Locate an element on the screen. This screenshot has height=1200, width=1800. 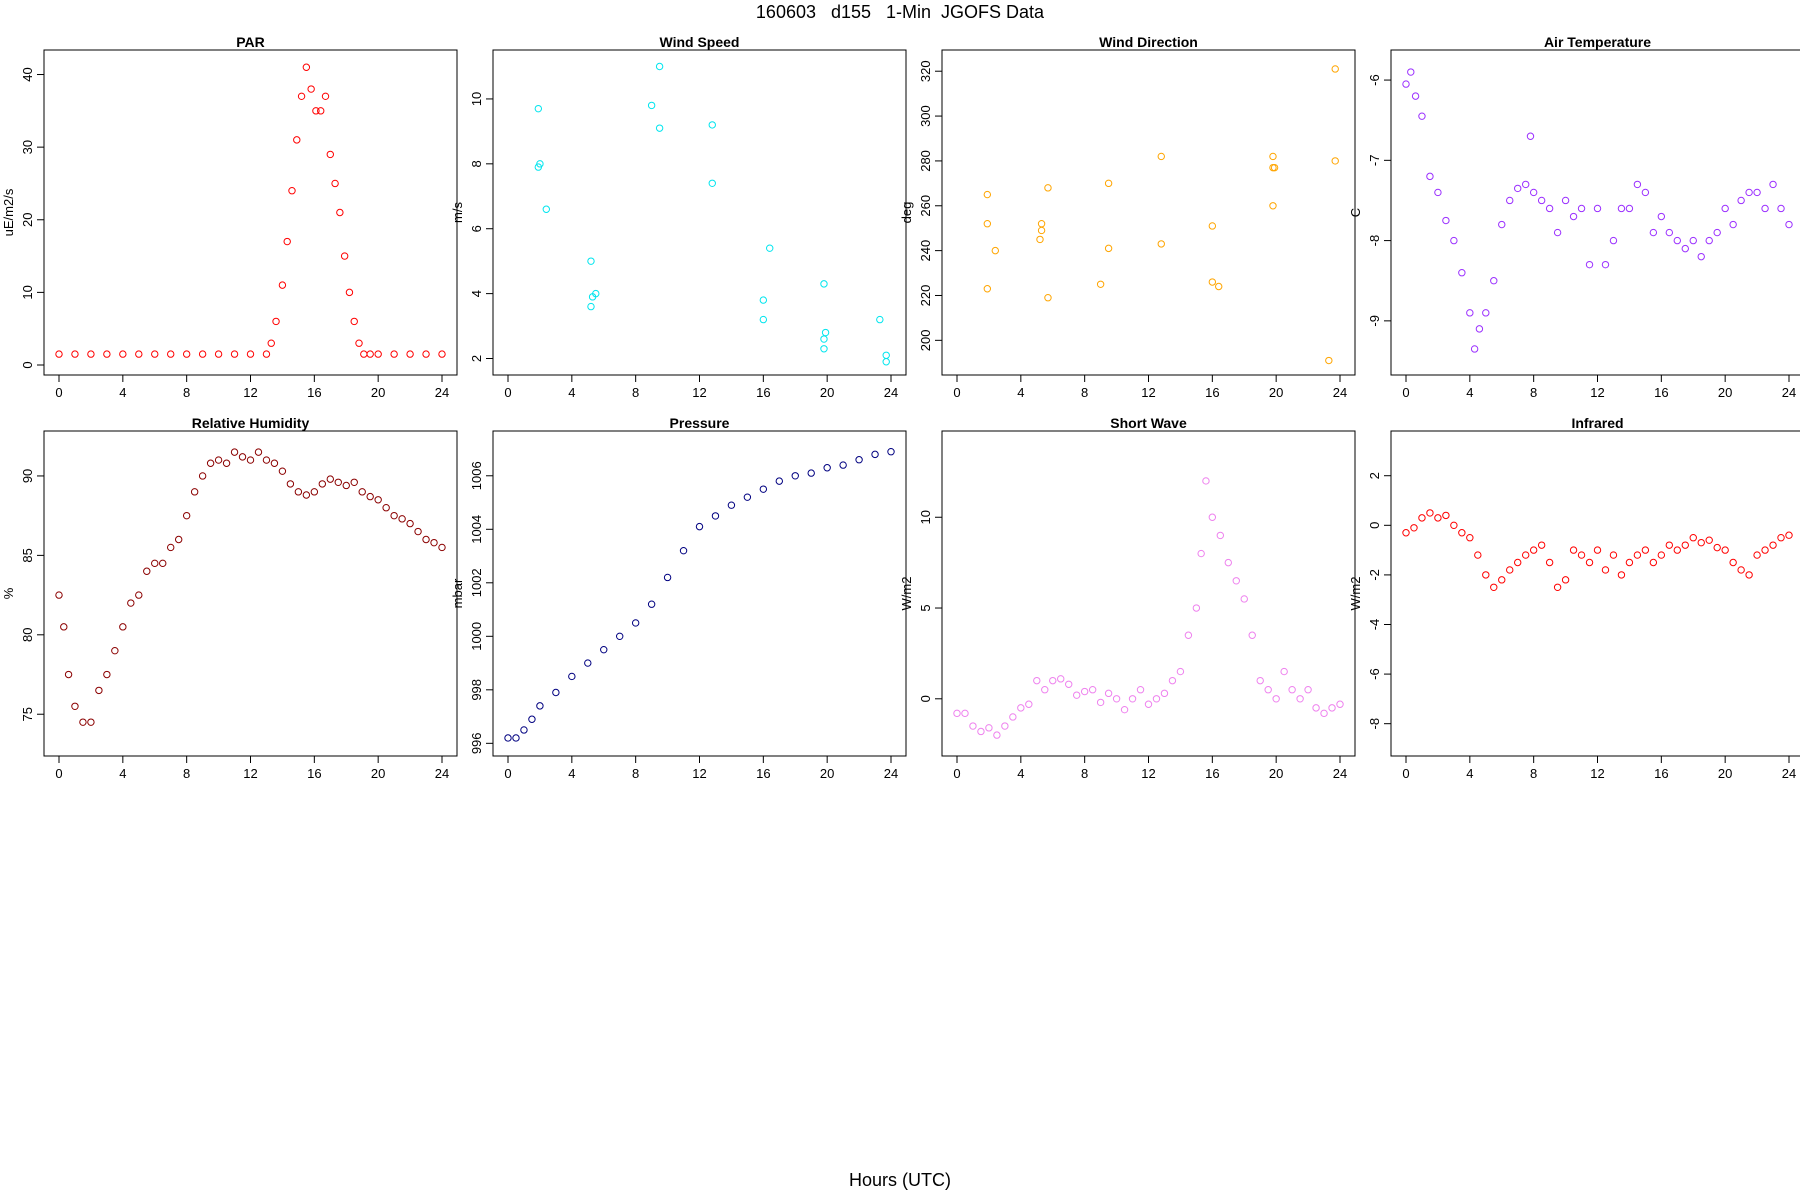
panel-title: Air Temperature is located at coordinates (1597, 42).